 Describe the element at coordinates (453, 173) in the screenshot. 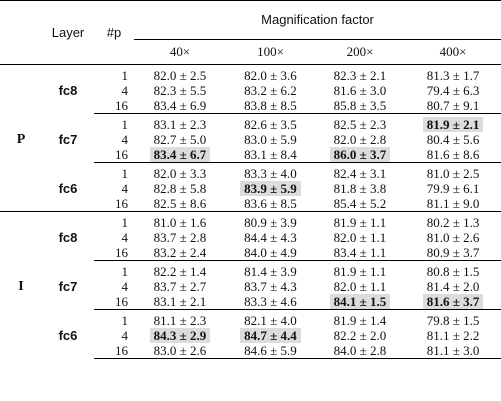

I see `value-cell: 81.0 ± 2.5` at that location.